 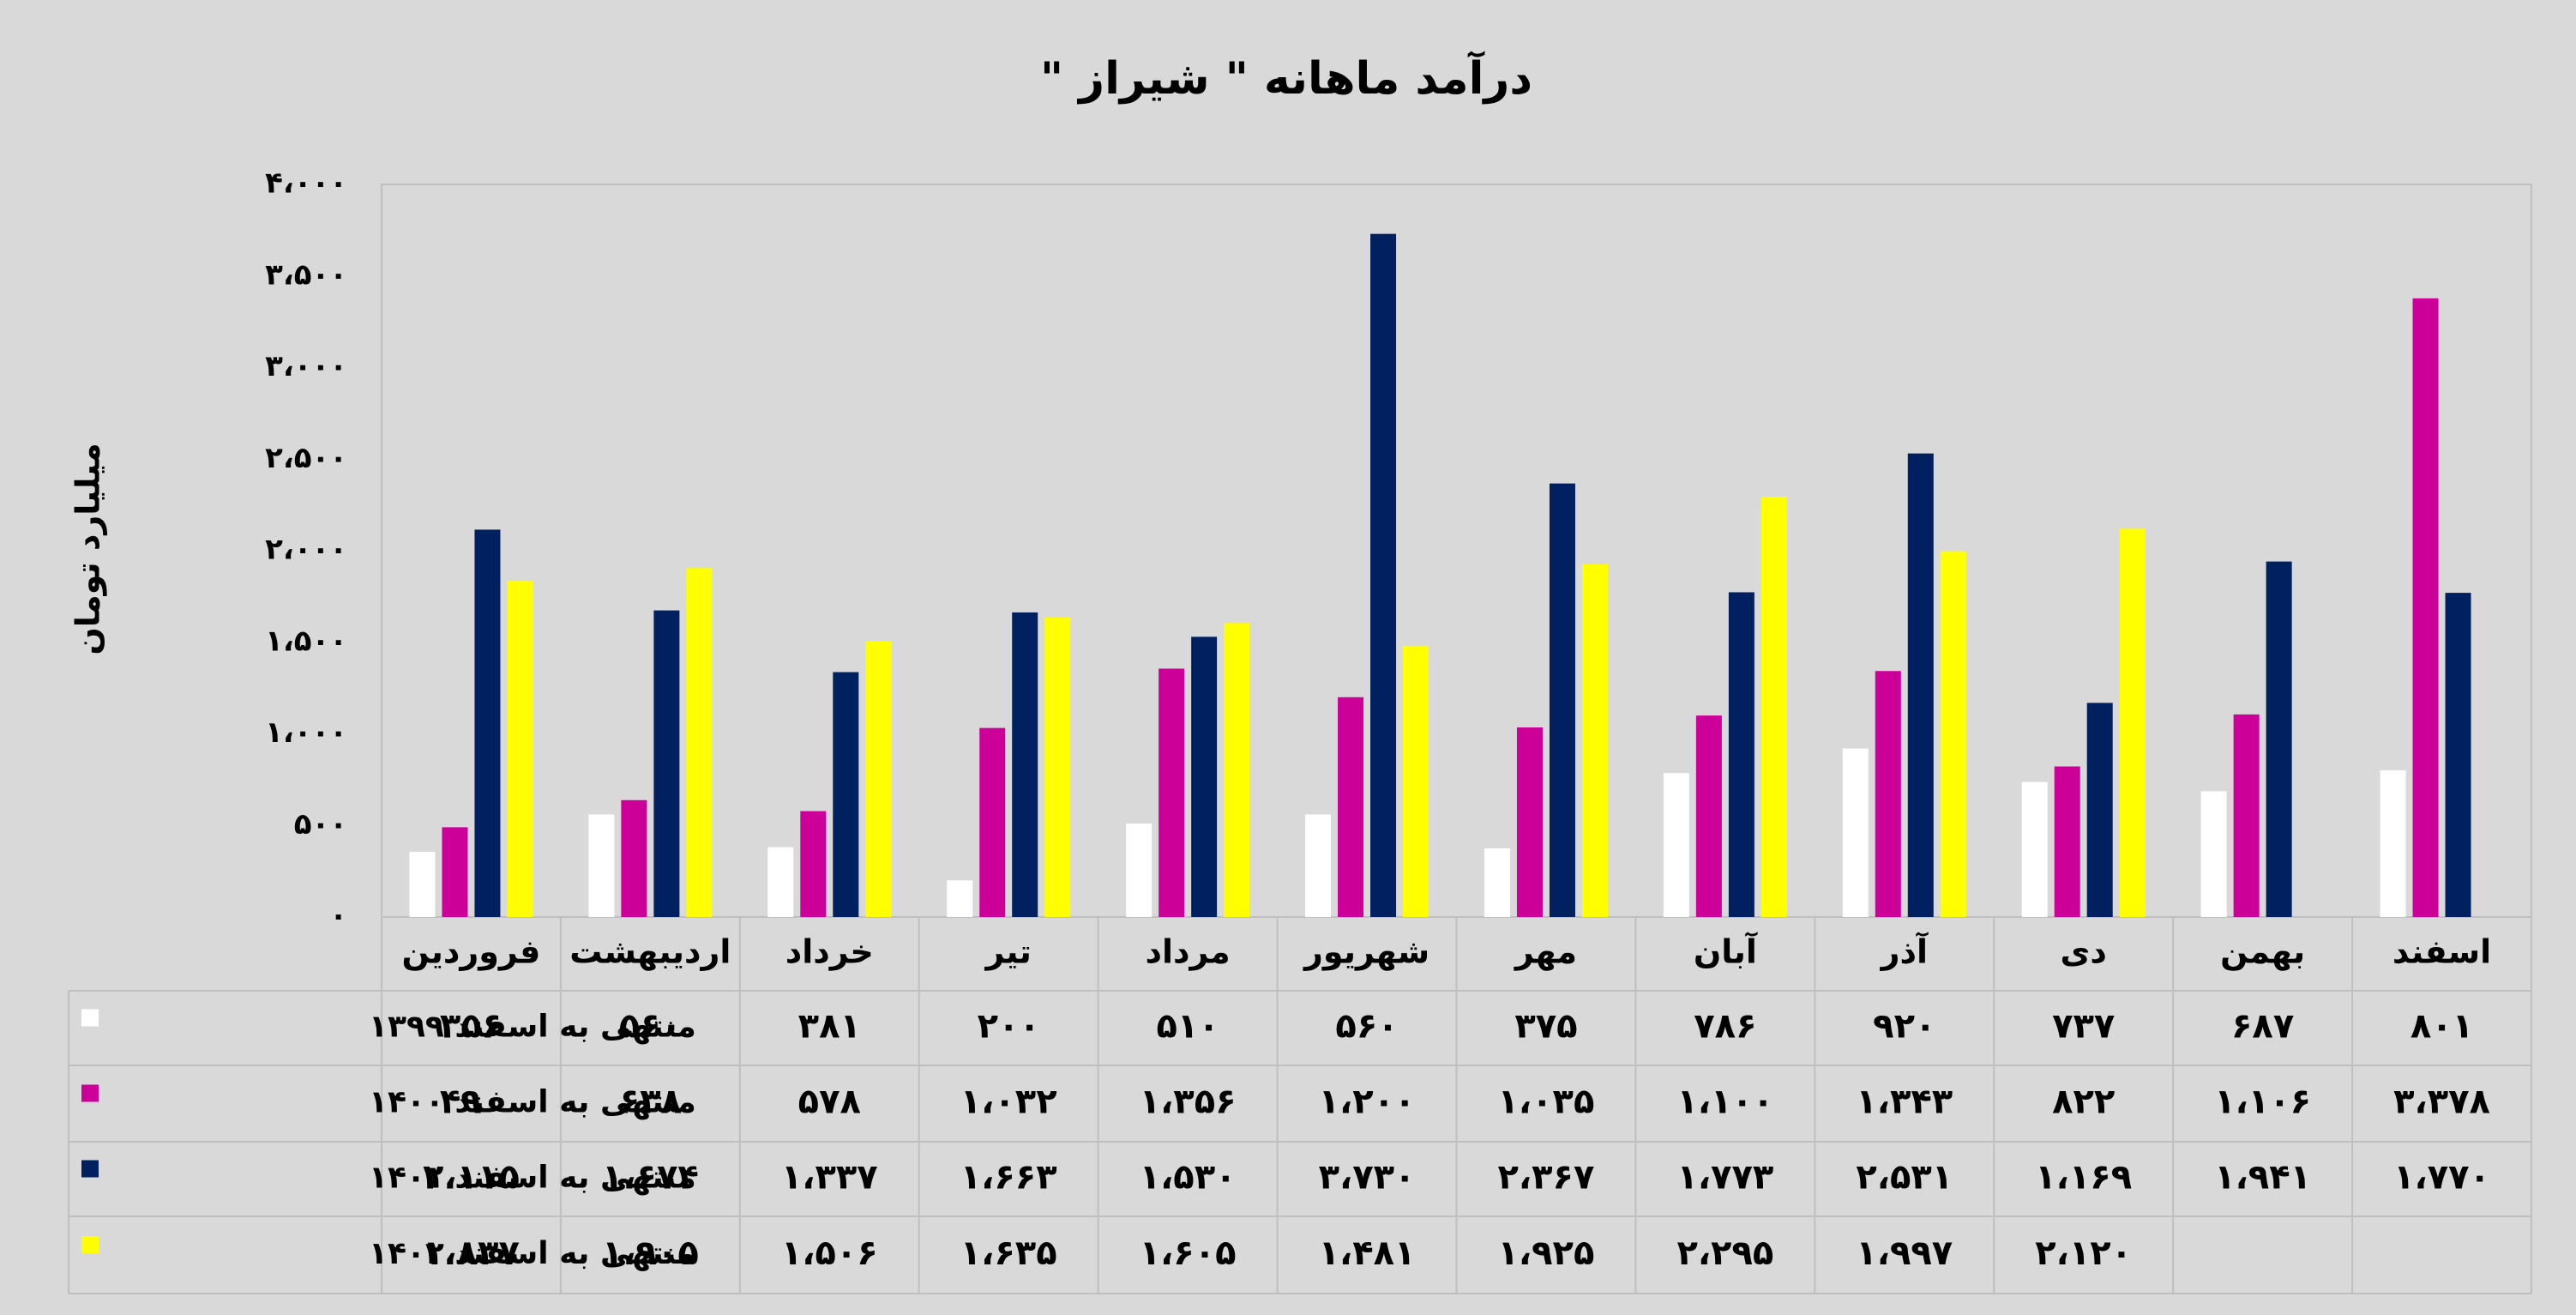 What do you see at coordinates (1546, 1253) in the screenshot?
I see `table-value: ۱،۹۲۵` at bounding box center [1546, 1253].